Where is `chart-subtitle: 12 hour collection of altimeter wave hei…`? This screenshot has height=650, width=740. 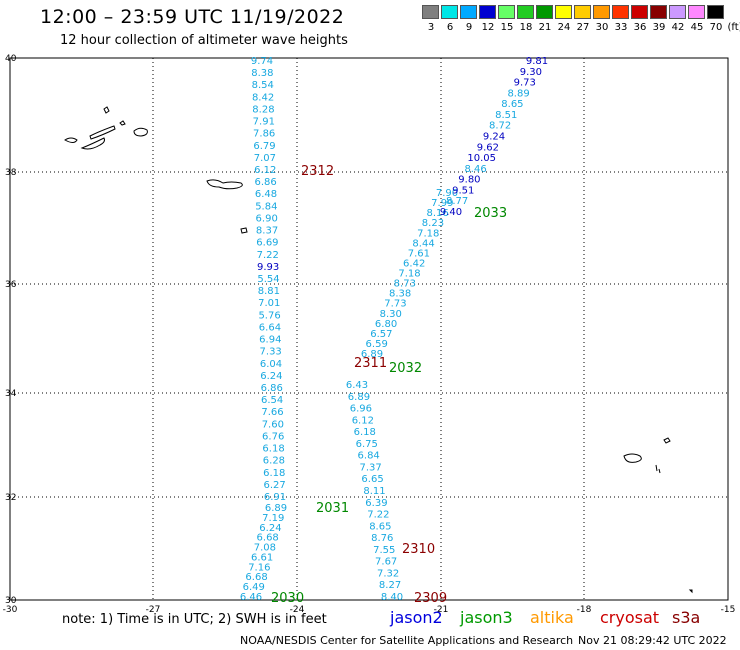 chart-subtitle: 12 hour collection of altimeter wave hei… is located at coordinates (204, 40).